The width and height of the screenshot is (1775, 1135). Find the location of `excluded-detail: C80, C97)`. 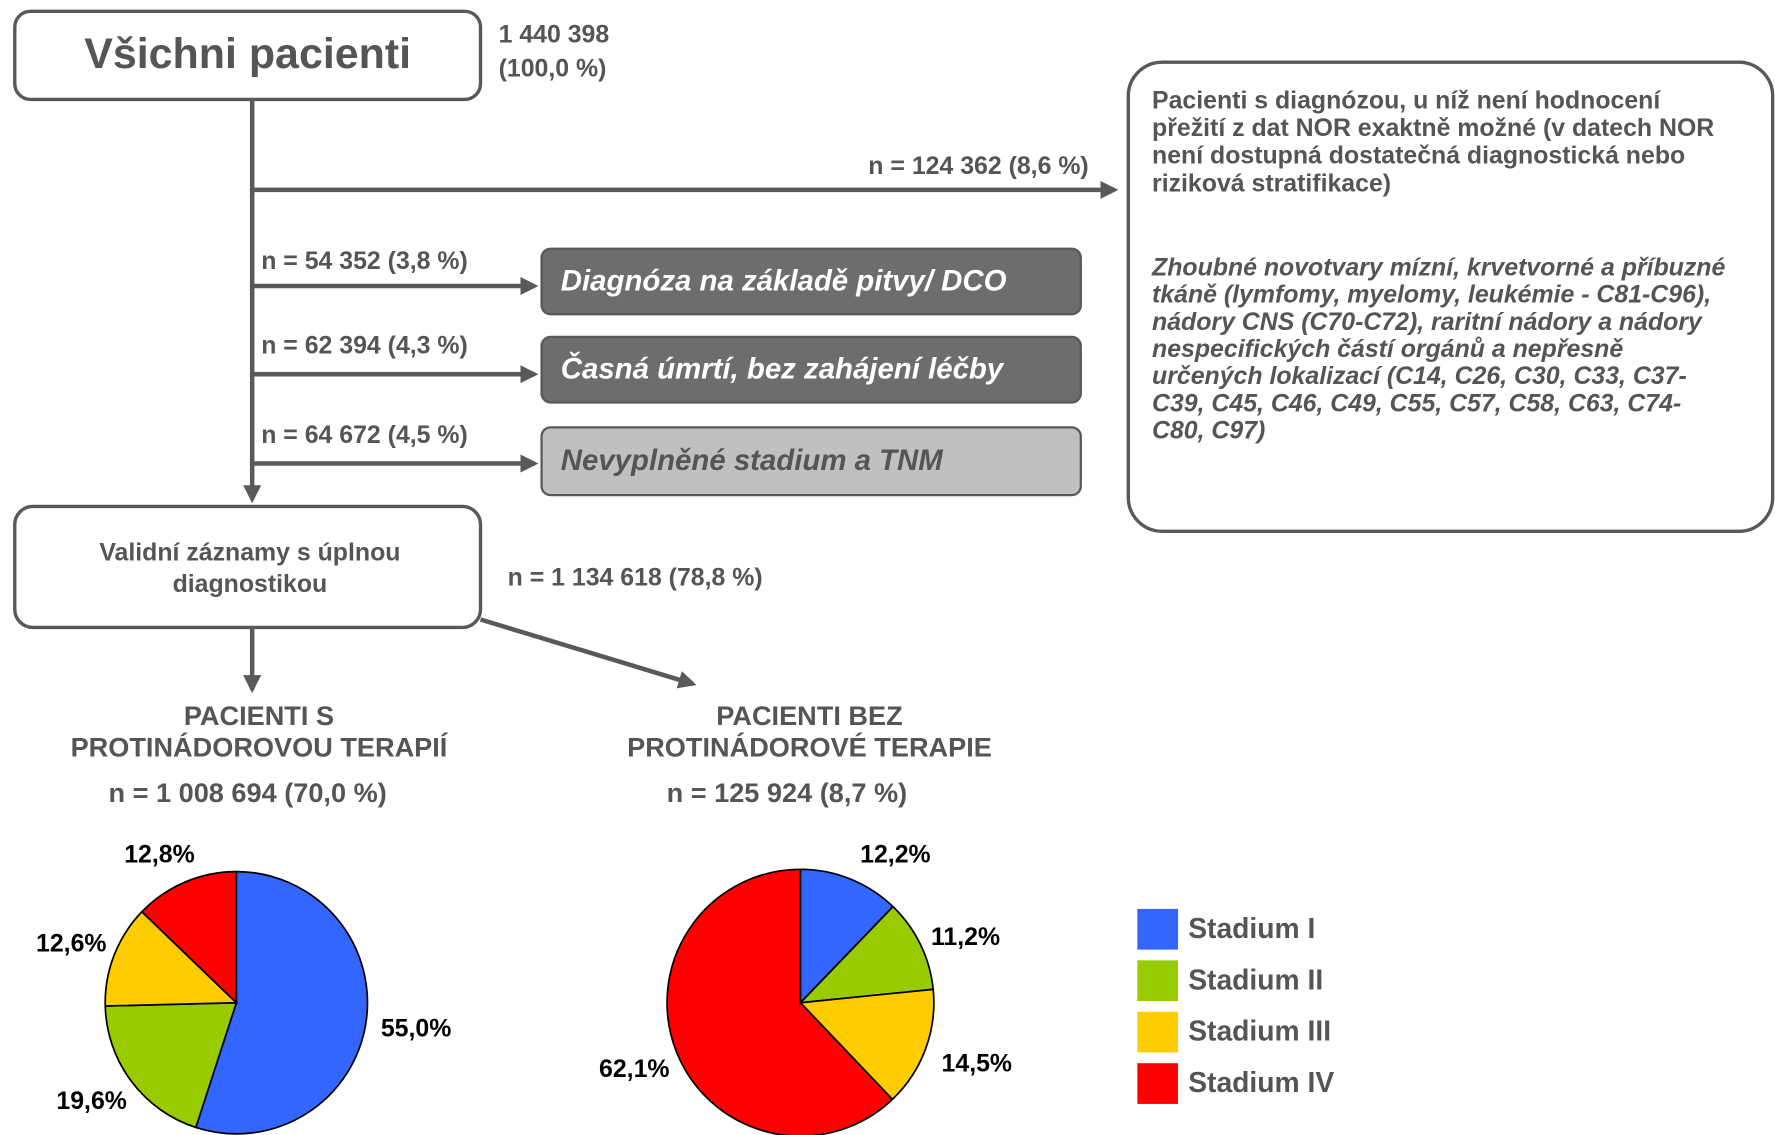

excluded-detail: C80, C97) is located at coordinates (1208, 430).